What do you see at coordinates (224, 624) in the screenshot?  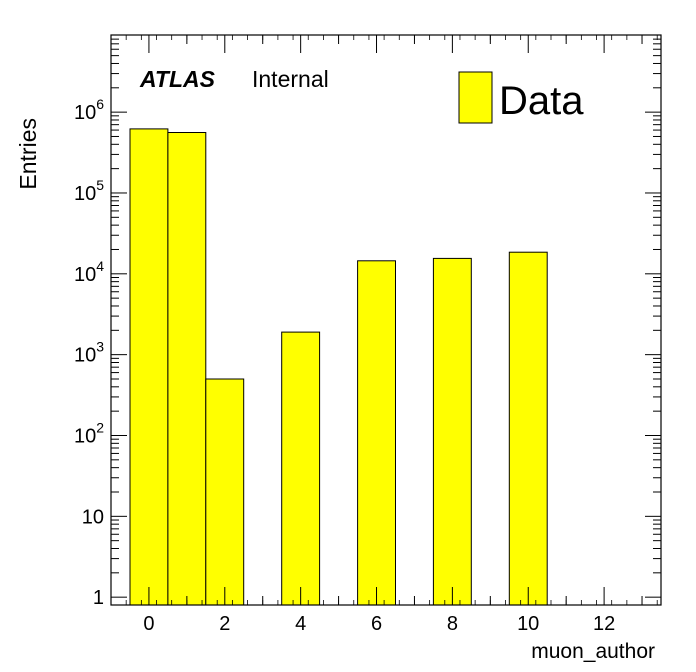 I see `x-tick-label: 2` at bounding box center [224, 624].